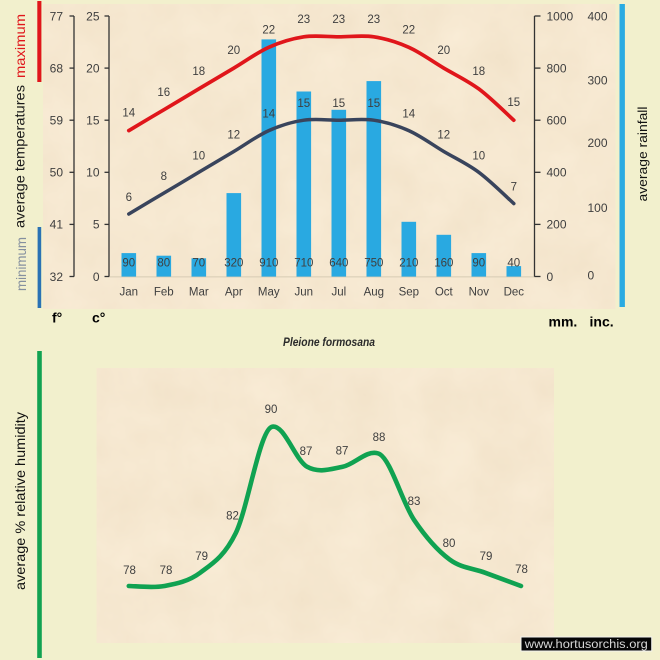  What do you see at coordinates (563, 322) in the screenshot?
I see `svg-text: mm.` at bounding box center [563, 322].